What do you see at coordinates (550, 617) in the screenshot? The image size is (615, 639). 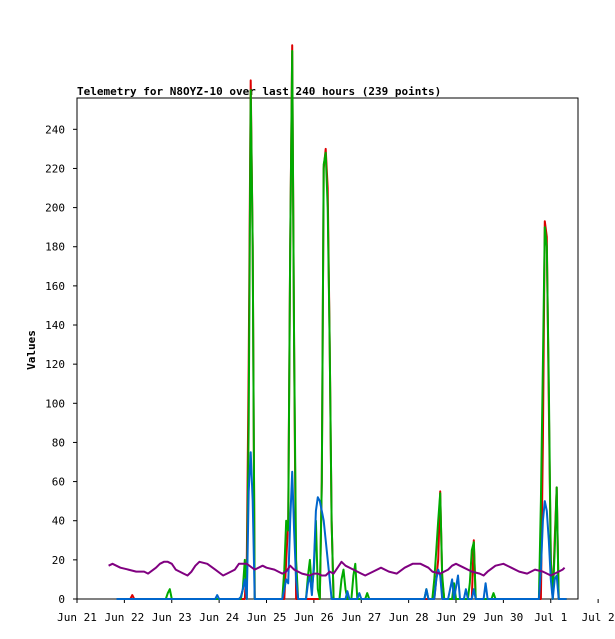 I see `x-tick-label: Jul 1` at bounding box center [550, 617].